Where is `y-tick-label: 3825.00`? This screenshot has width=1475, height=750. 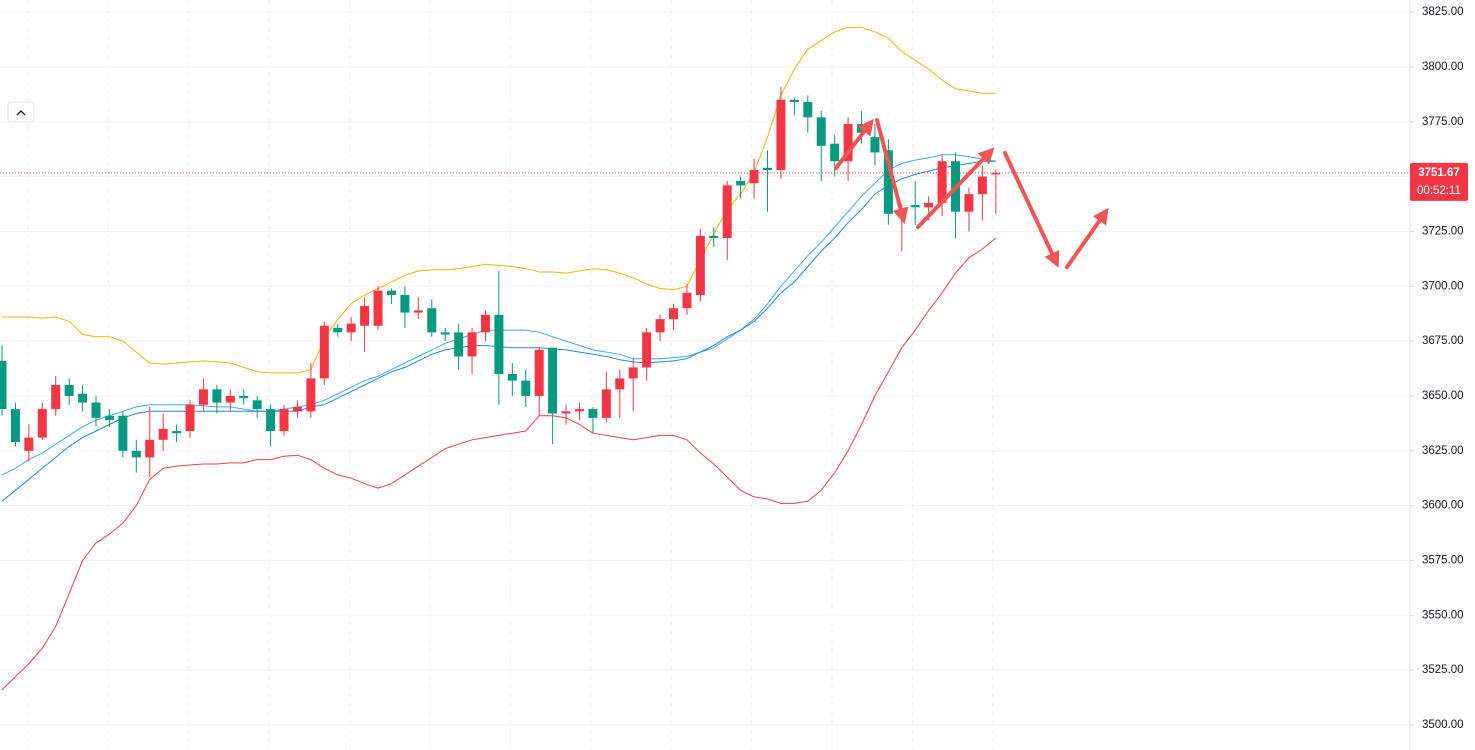 y-tick-label: 3825.00 is located at coordinates (1443, 12).